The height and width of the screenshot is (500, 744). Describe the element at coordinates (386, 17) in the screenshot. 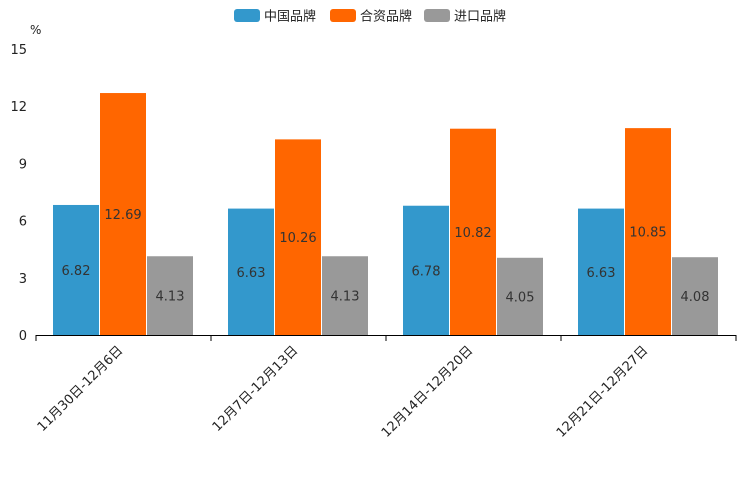

I see `legend-label: 合资品牌` at that location.